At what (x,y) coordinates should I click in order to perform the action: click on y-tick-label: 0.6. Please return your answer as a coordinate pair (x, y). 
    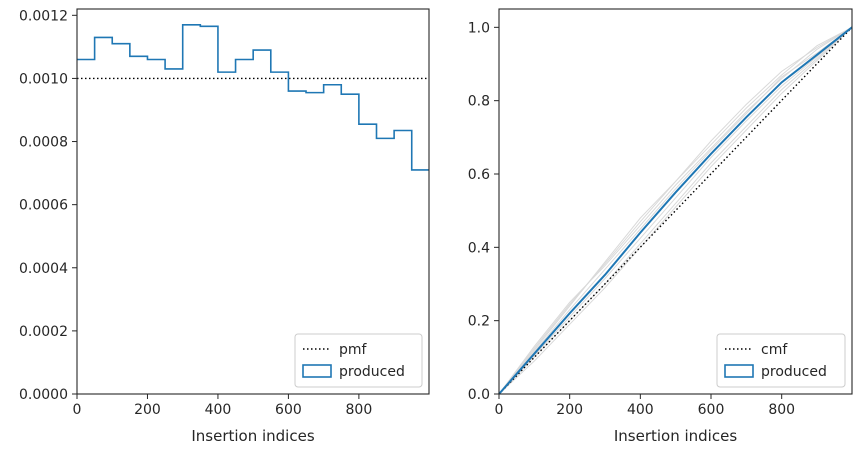
    Looking at the image, I should click on (479, 175).